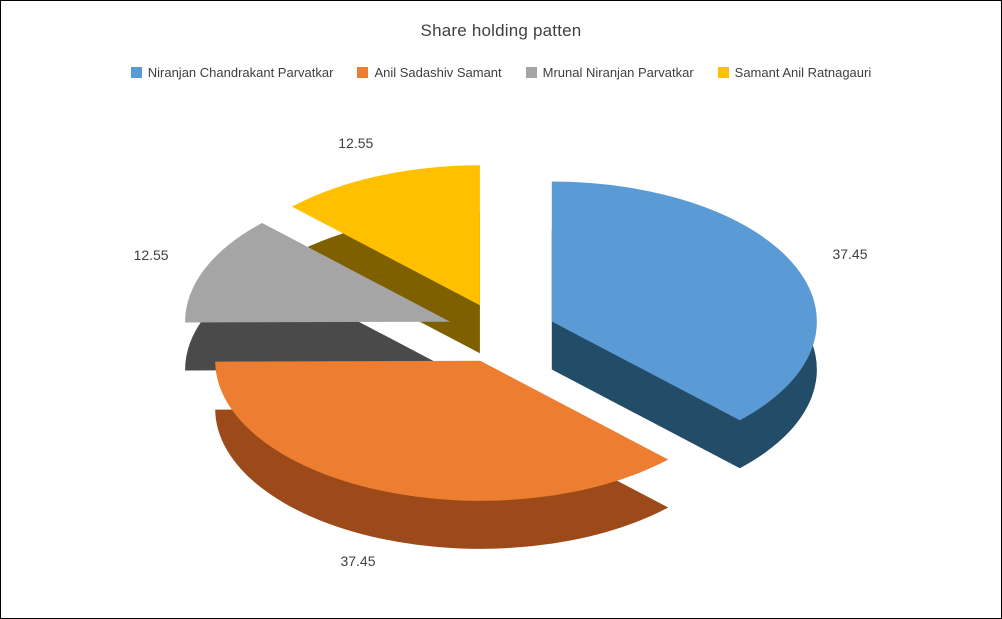  I want to click on legend-item-4: Samant Anil Ratnagauri, so click(794, 72).